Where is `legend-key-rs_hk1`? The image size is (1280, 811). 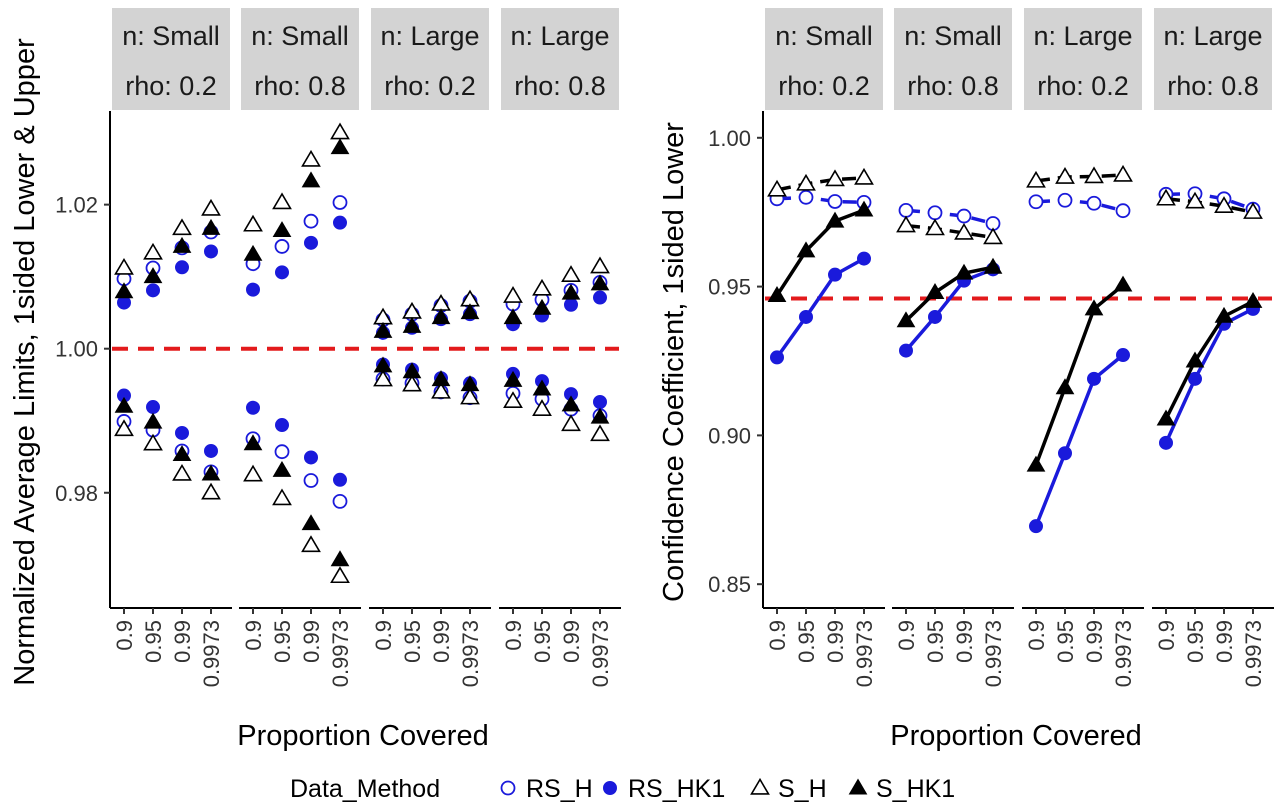 legend-key-rs_hk1 is located at coordinates (610, 788).